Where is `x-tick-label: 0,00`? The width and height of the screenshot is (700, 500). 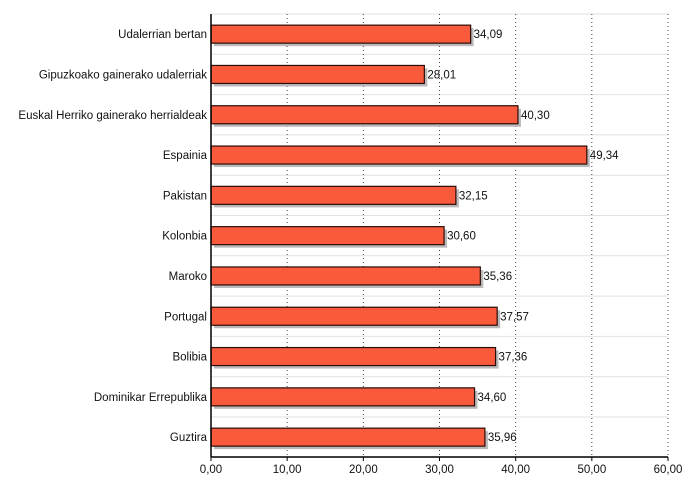
x-tick-label: 0,00 is located at coordinates (211, 470).